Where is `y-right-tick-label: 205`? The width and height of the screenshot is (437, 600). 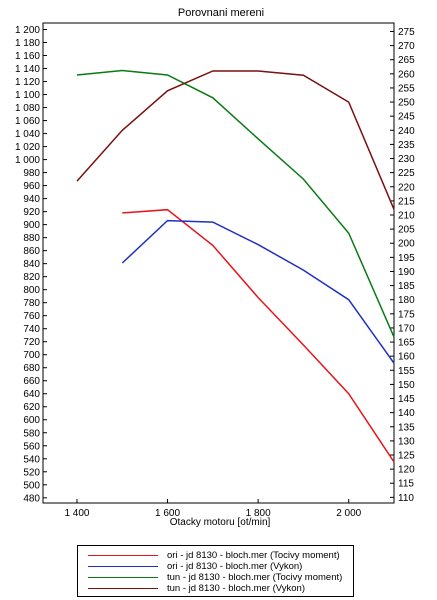
y-right-tick-label: 205 is located at coordinates (406, 230).